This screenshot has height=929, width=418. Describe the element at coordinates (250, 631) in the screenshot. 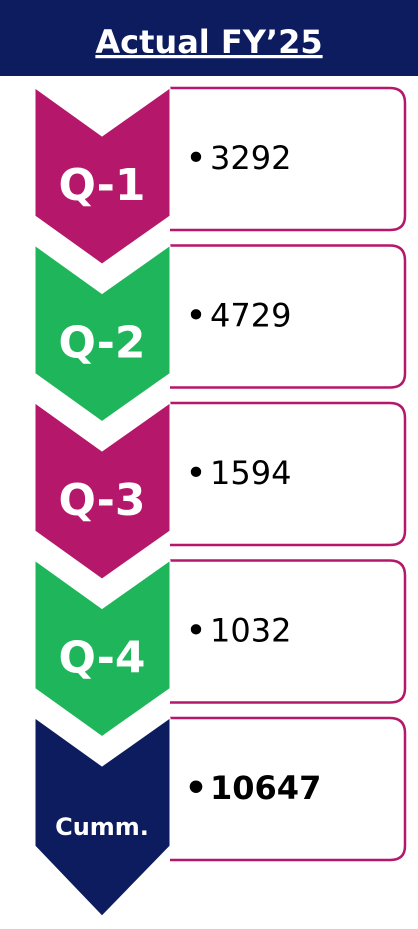

I see `step-value: 1032` at that location.